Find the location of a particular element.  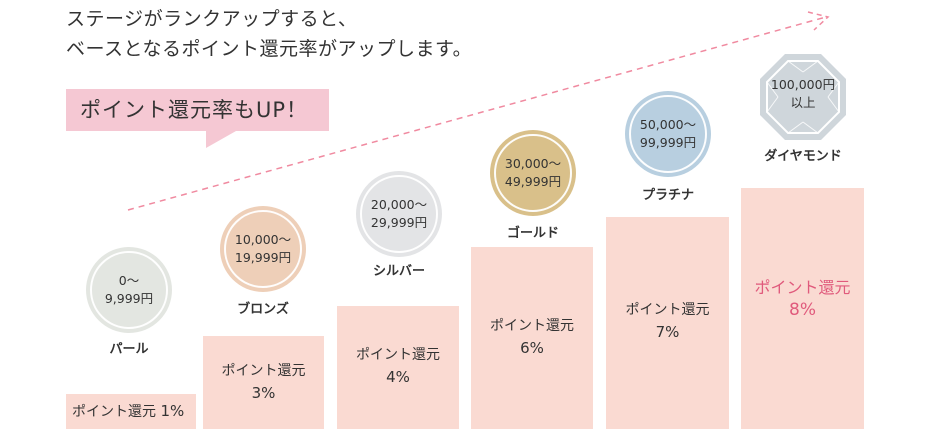

diamond-rate: 8% is located at coordinates (802, 310).